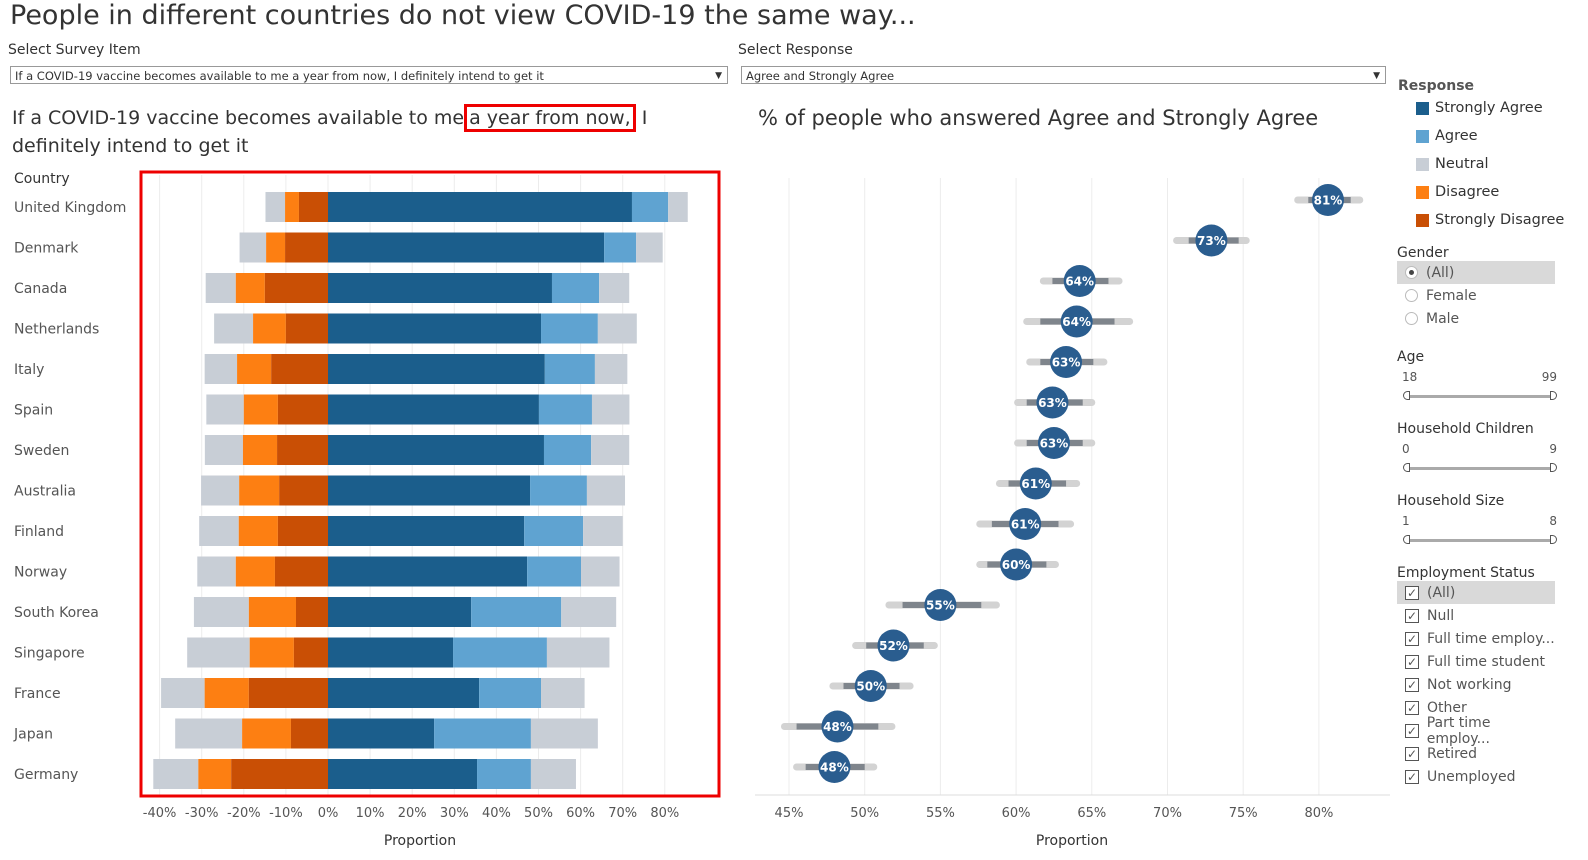 This screenshot has width=1588, height=860. What do you see at coordinates (1480, 395) in the screenshot?
I see `age-slider` at bounding box center [1480, 395].